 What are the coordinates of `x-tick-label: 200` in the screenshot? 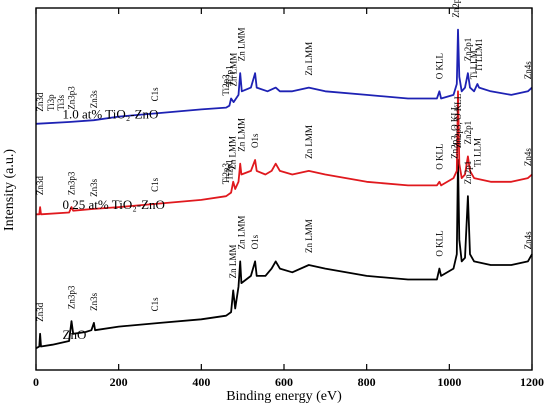 It's located at (119, 382).